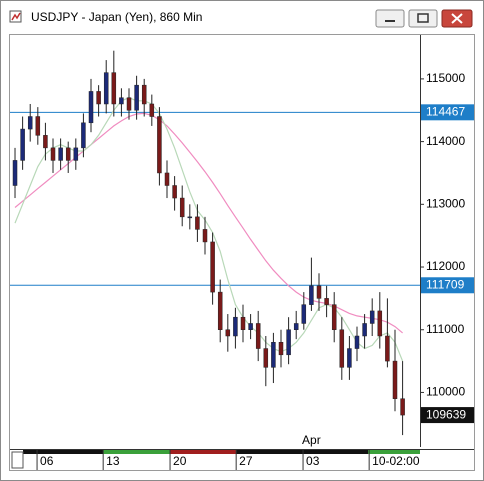 This screenshot has width=484, height=481. Describe the element at coordinates (445, 78) in the screenshot. I see `y-tick-label: 115000` at that location.